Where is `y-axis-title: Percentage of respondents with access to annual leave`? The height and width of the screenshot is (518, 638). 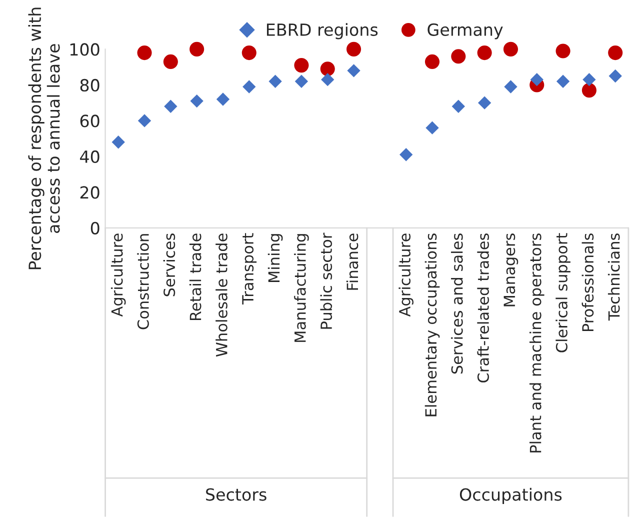 y-axis-title: Percentage of respondents with access to annual leave is located at coordinates (44, 139).